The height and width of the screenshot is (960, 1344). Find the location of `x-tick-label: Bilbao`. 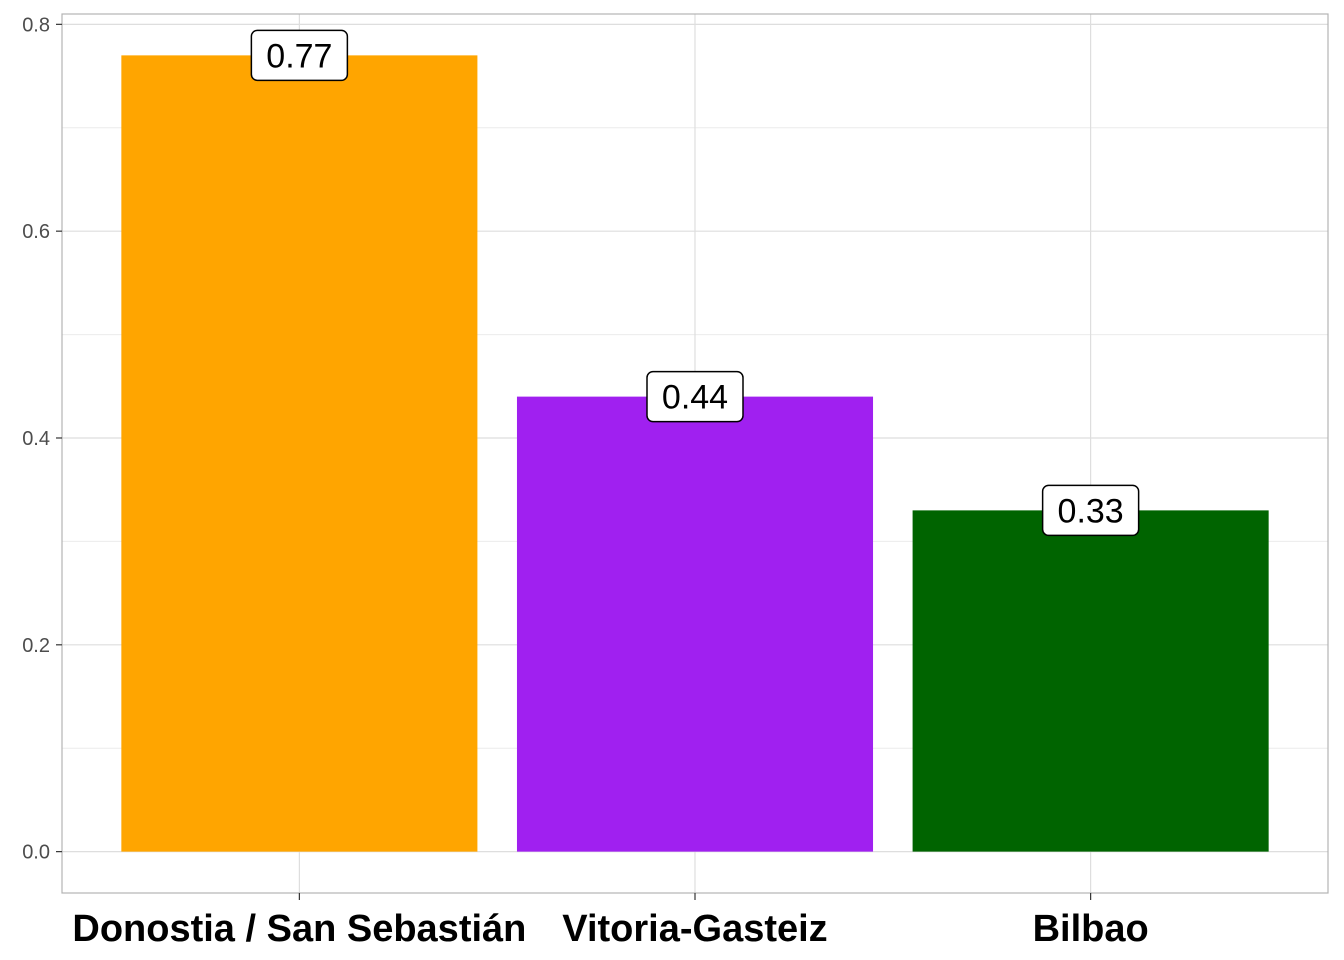

x-tick-label: Bilbao is located at coordinates (1091, 929).